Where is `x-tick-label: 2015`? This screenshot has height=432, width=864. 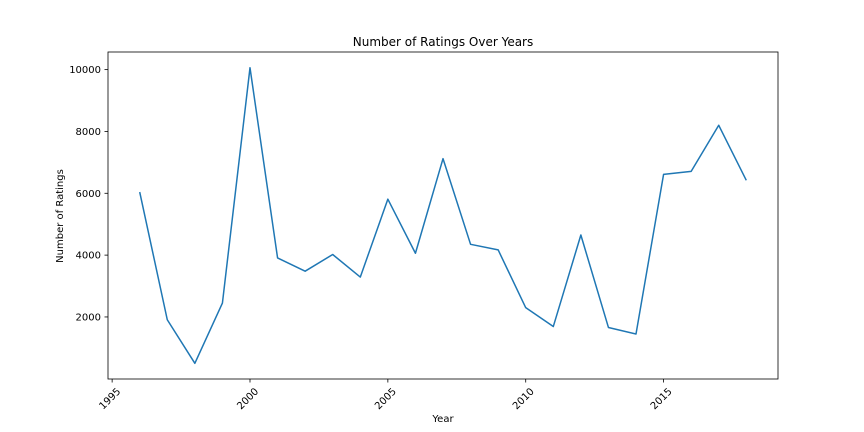 x-tick-label: 2015 is located at coordinates (662, 399).